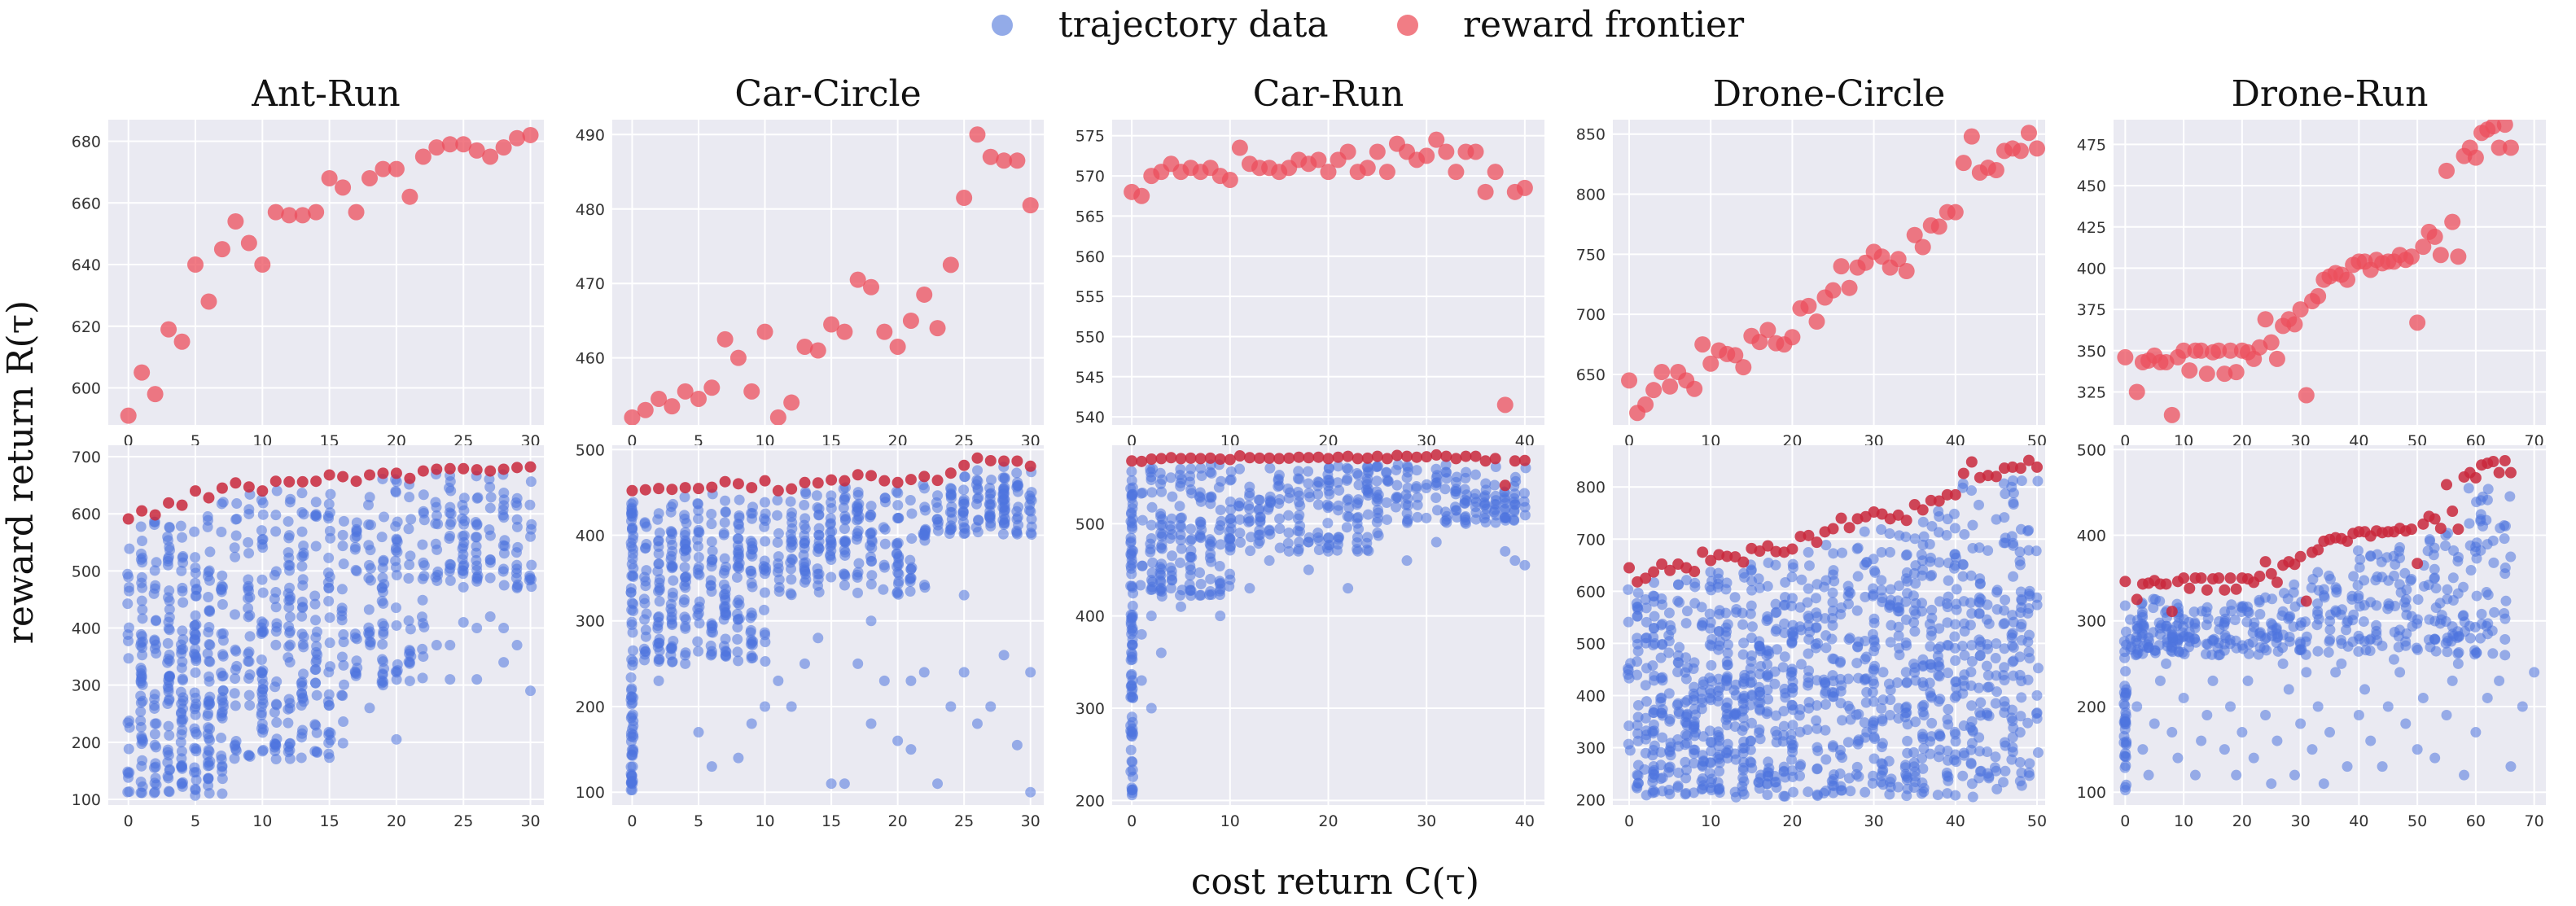  What do you see at coordinates (129, 821) in the screenshot?
I see `x-tick-label: 0` at bounding box center [129, 821].